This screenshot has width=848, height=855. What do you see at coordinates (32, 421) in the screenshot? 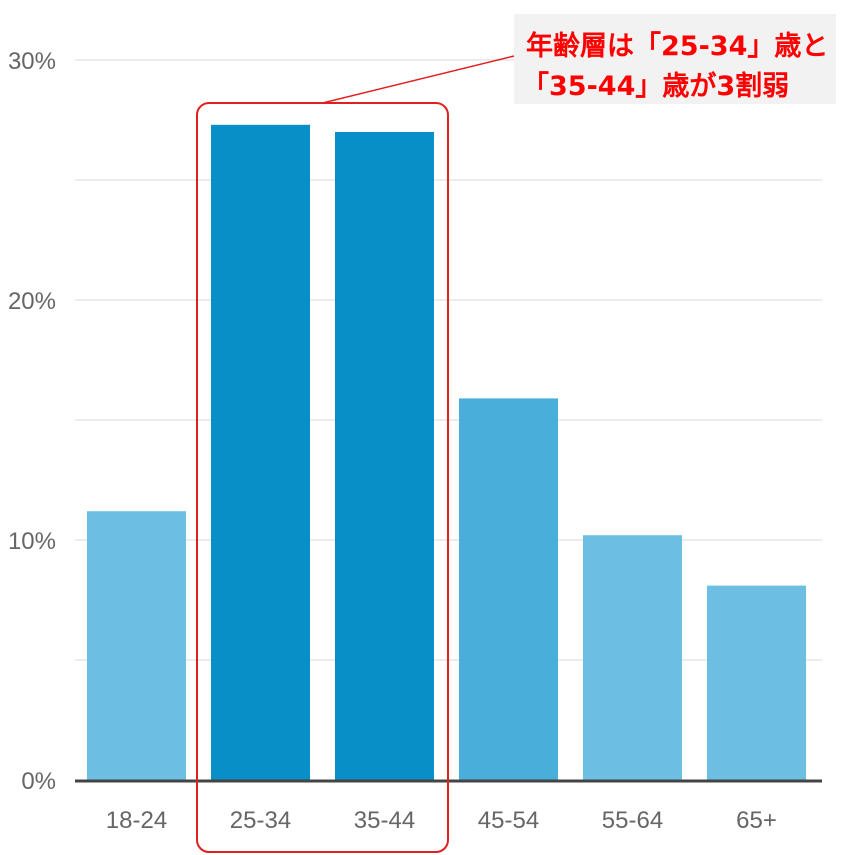
I see `y-axis-ticks: 0% 10% 20% 30%` at bounding box center [32, 421].